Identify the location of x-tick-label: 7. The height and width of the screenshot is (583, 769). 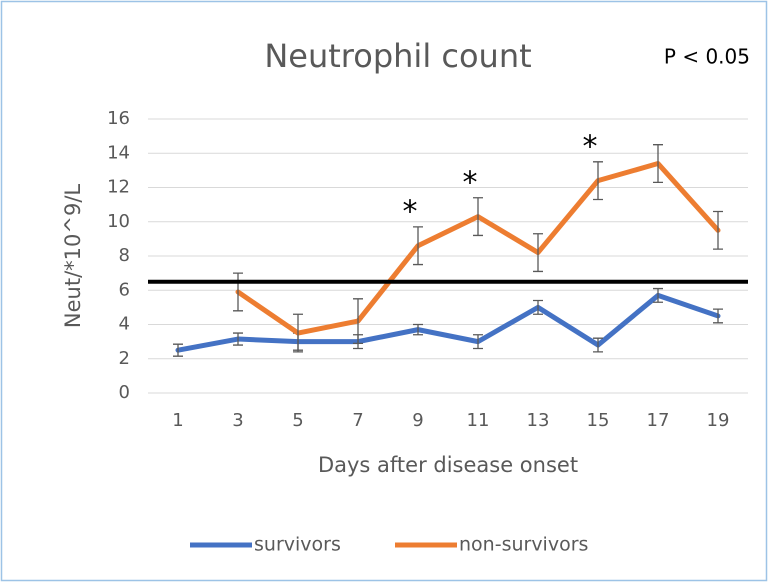
(357, 420).